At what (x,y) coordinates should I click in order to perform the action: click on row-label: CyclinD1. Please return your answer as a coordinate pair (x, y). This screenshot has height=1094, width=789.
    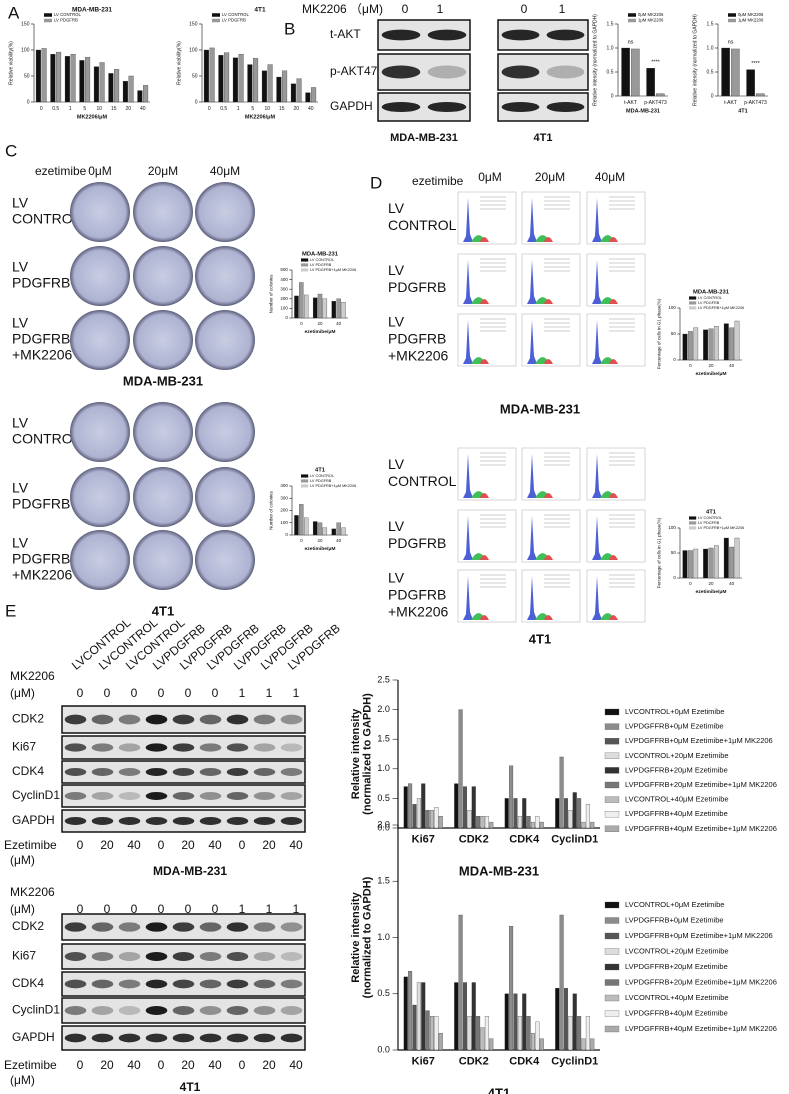
    Looking at the image, I should click on (36, 795).